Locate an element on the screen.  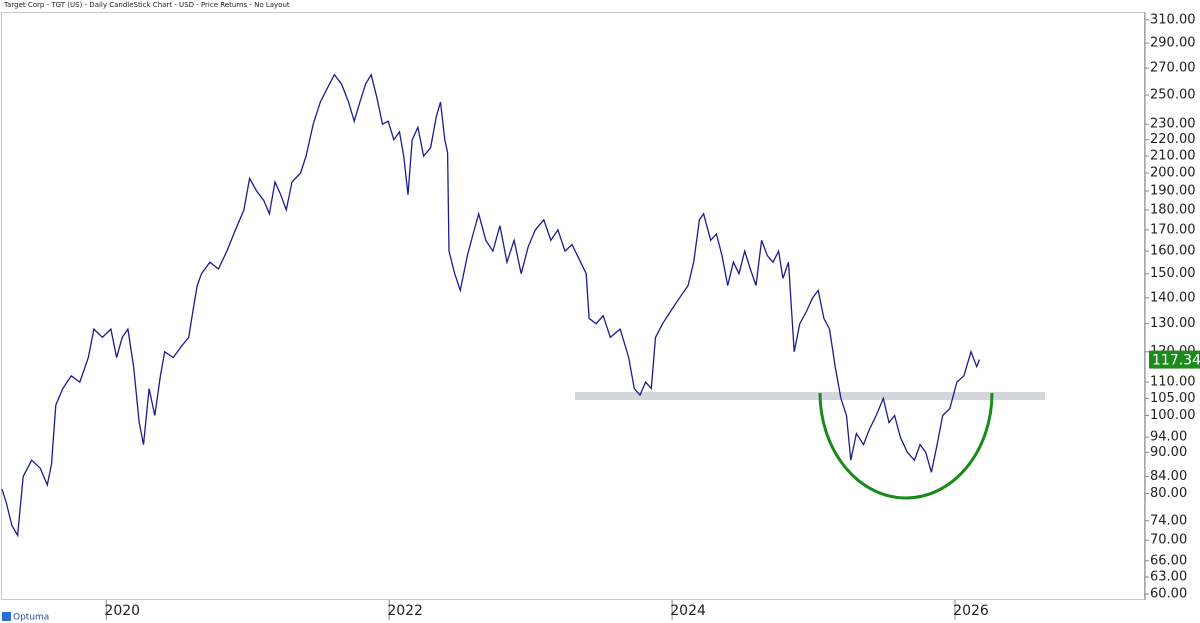
y-tick-label: 70.00 is located at coordinates (1168, 540).